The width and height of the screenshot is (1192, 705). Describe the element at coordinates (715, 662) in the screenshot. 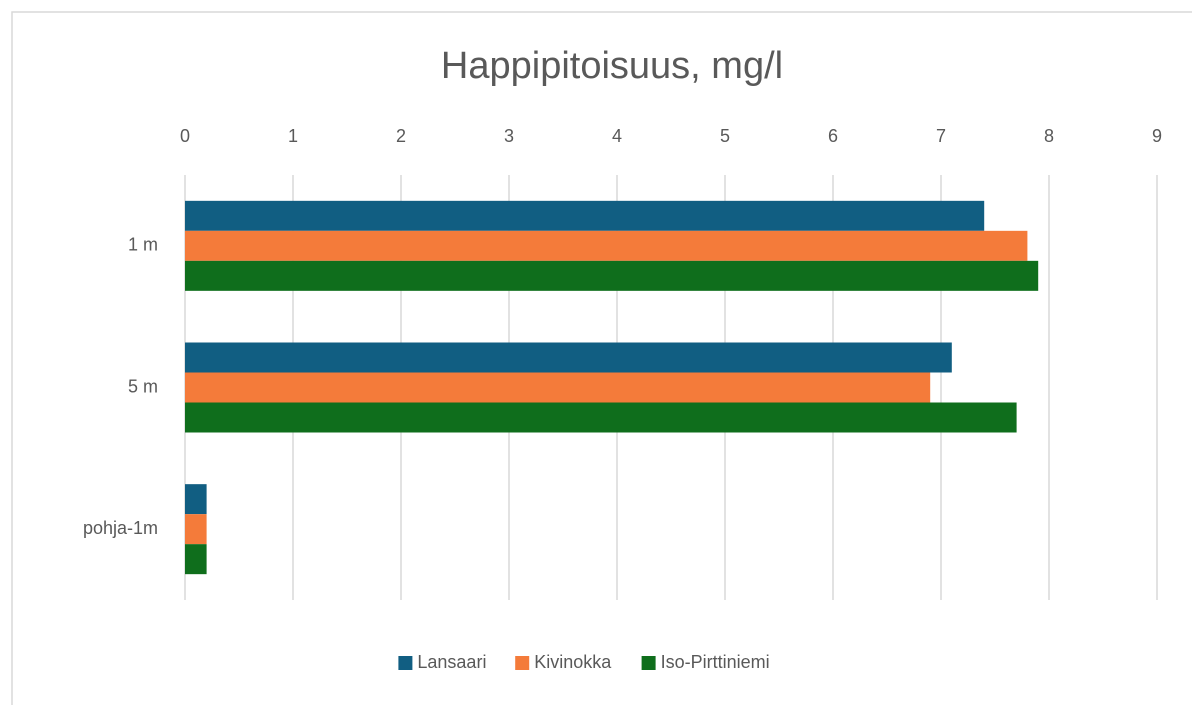

I see `legend-label: Iso-Pirttiniemi` at that location.